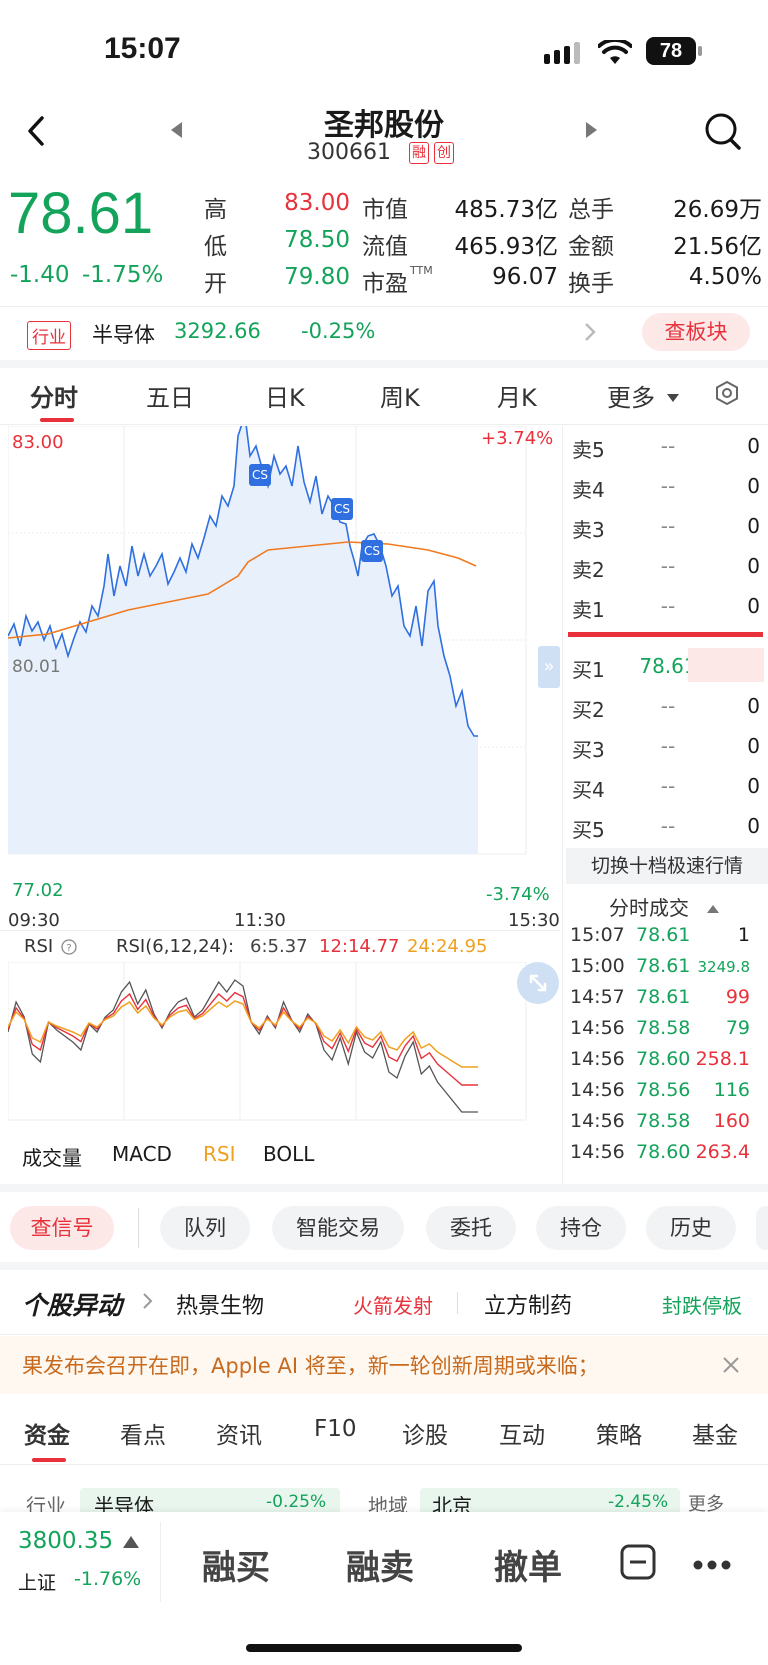  I want to click on bottom-toolbar: 3800.35 上证 -1.76%, so click(384, 1588).